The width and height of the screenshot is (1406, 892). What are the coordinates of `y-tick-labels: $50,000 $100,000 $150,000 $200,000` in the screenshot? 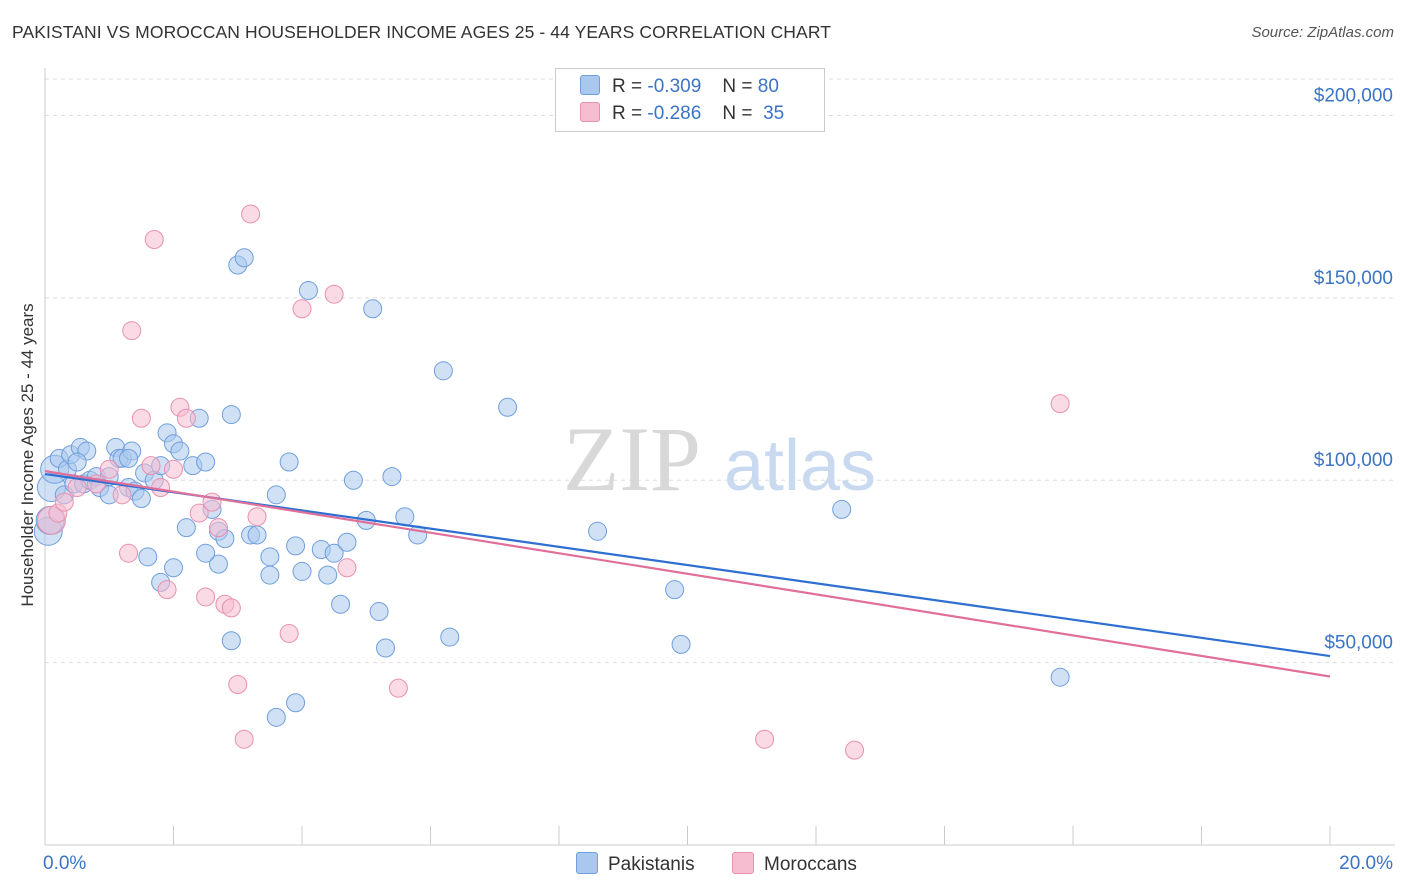 It's located at (1353, 369).